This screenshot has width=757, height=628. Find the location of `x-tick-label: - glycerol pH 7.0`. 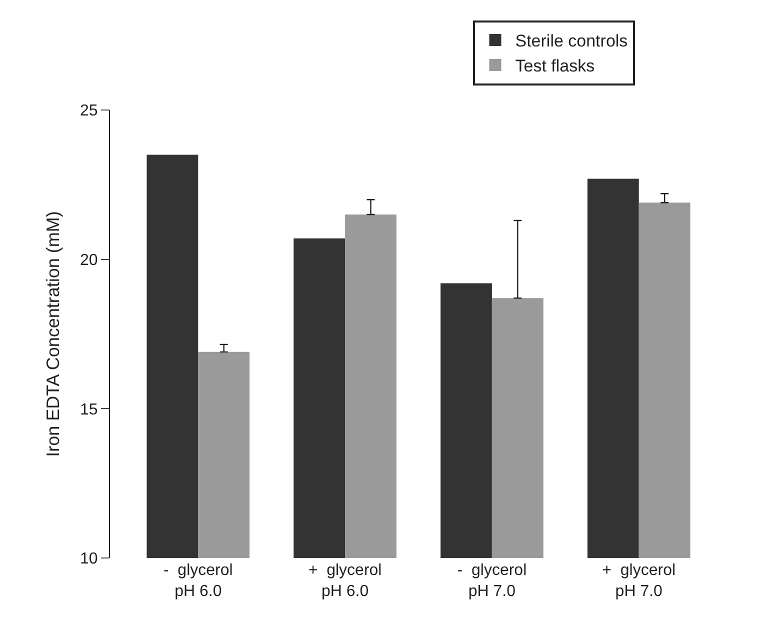

x-tick-label: - glycerol pH 7.0 is located at coordinates (492, 581).